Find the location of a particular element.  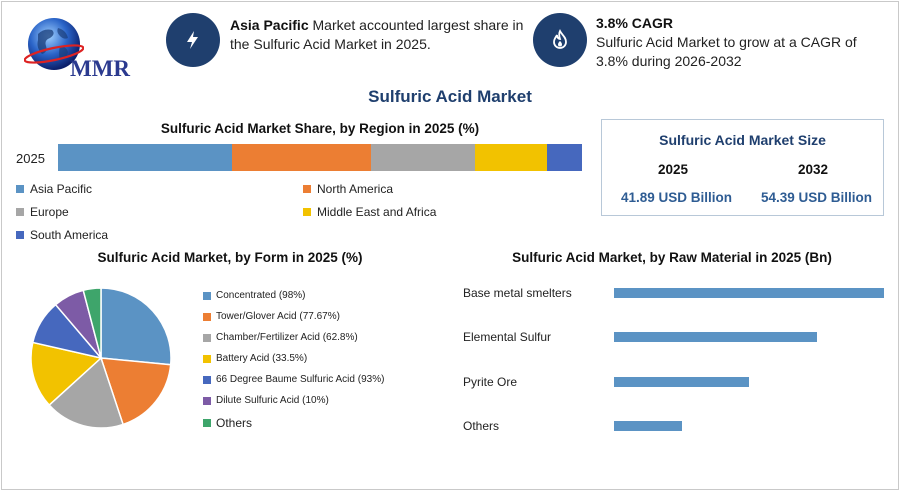

bar-segment-north-america is located at coordinates (302, 157).